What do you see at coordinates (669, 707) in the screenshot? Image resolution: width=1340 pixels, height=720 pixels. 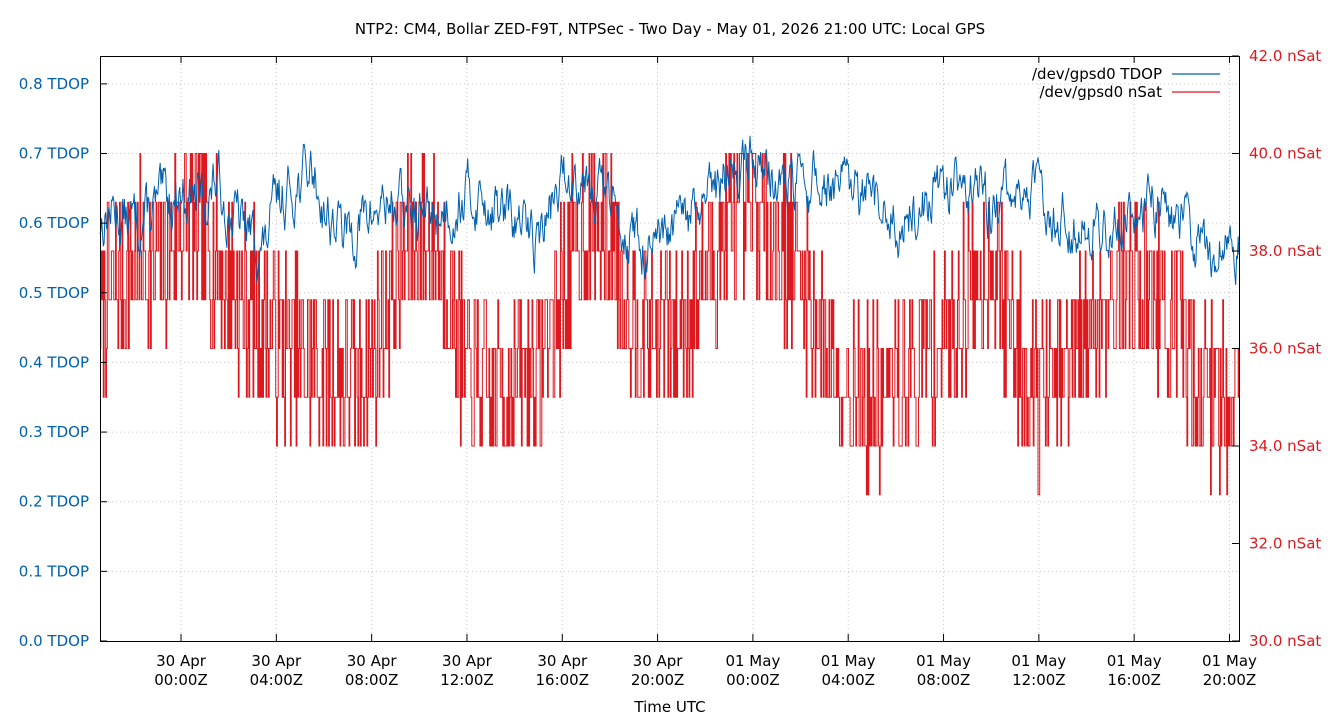 I see `x-axis-label: Time UTC` at bounding box center [669, 707].